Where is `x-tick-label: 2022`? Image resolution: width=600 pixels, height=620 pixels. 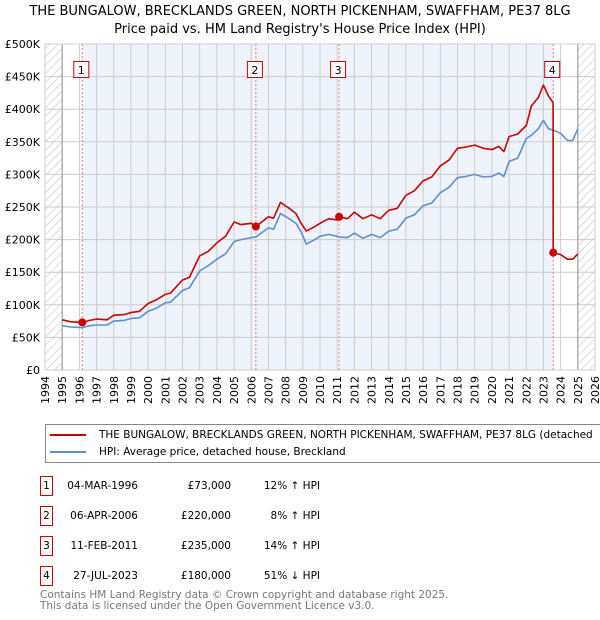
x-tick-label: 2022 is located at coordinates (526, 390).